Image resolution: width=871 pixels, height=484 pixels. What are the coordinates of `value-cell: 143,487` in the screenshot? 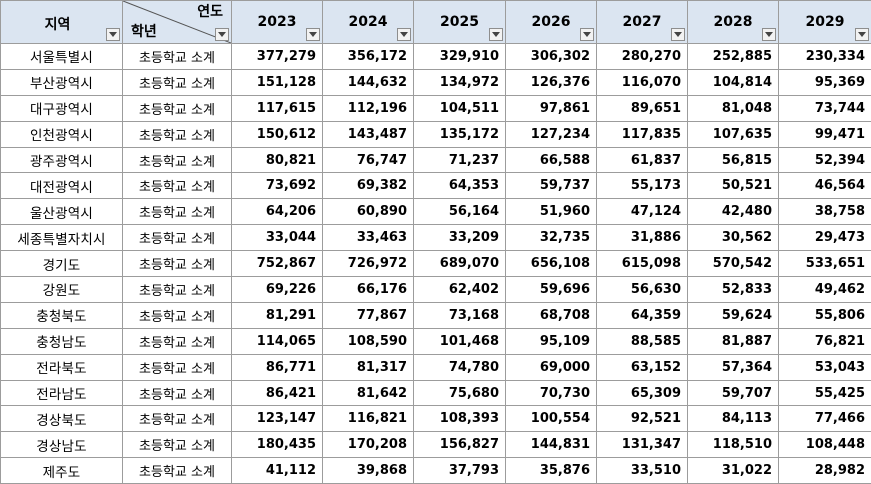 It's located at (368, 134).